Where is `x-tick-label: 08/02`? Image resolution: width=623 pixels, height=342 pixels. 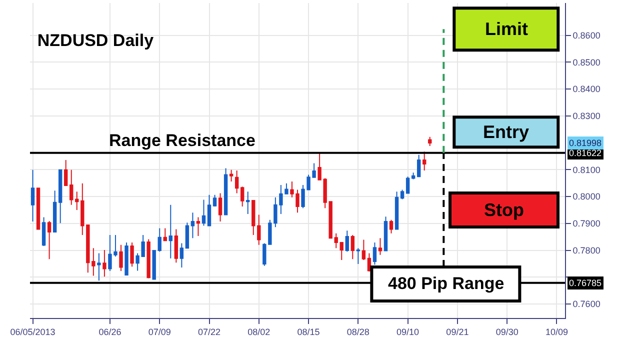
x-tick-label: 08/02 is located at coordinates (259, 331).